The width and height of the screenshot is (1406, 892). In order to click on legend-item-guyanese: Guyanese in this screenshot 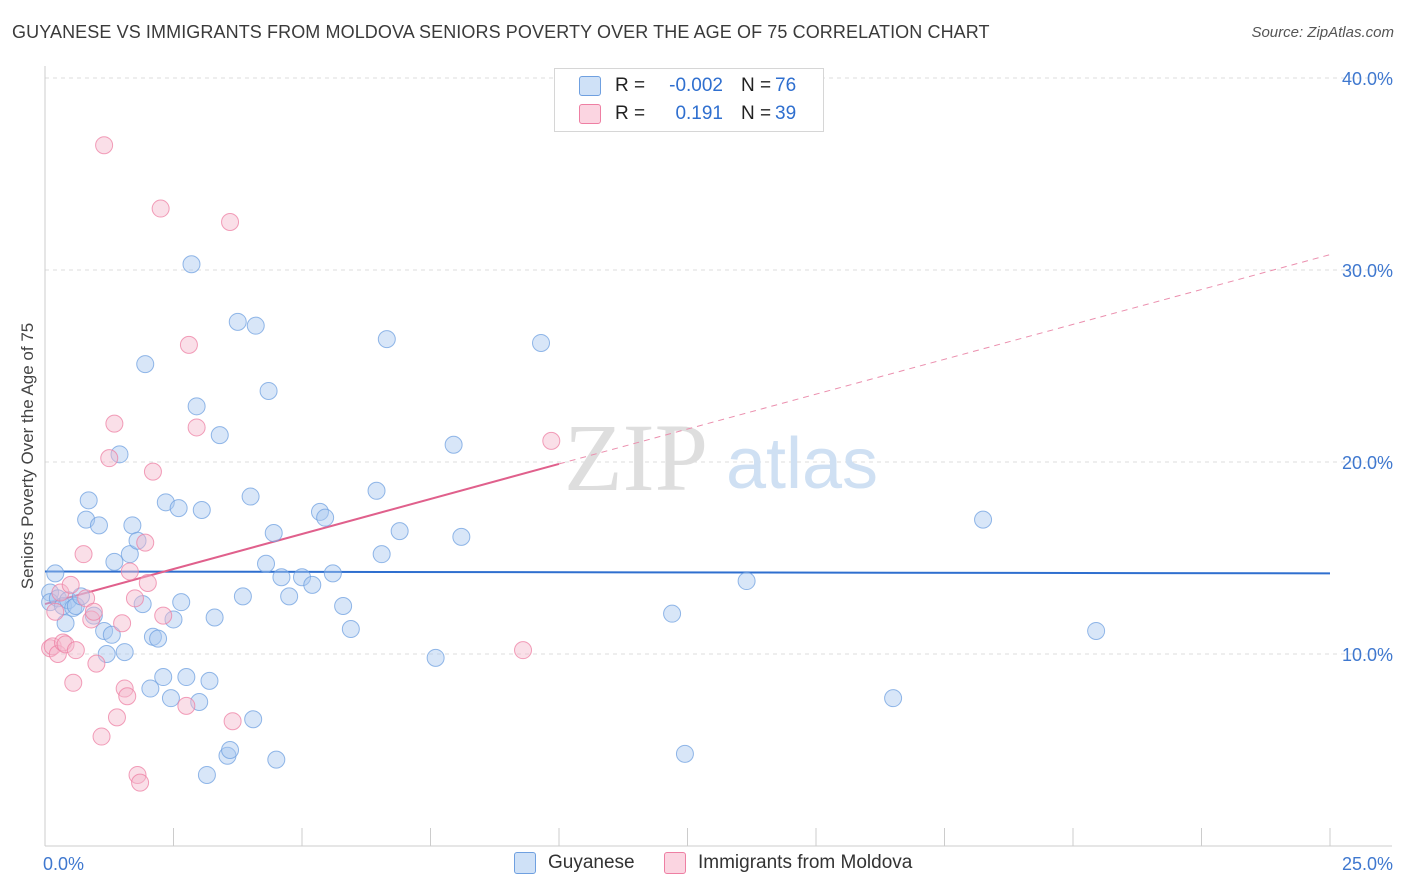, I will do `click(574, 863)`.